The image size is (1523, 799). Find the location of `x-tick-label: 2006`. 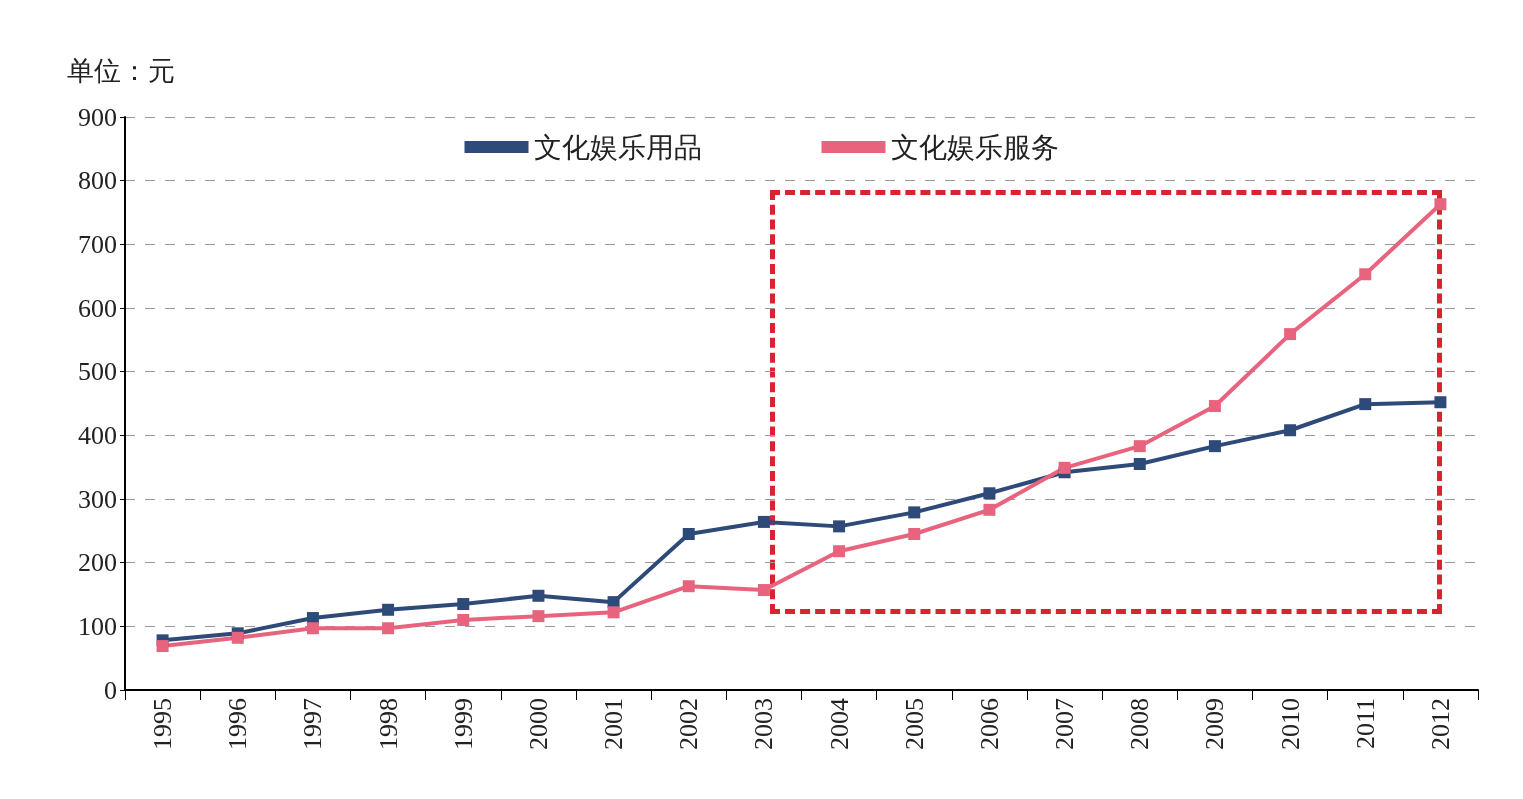

x-tick-label: 2006 is located at coordinates (989, 724).